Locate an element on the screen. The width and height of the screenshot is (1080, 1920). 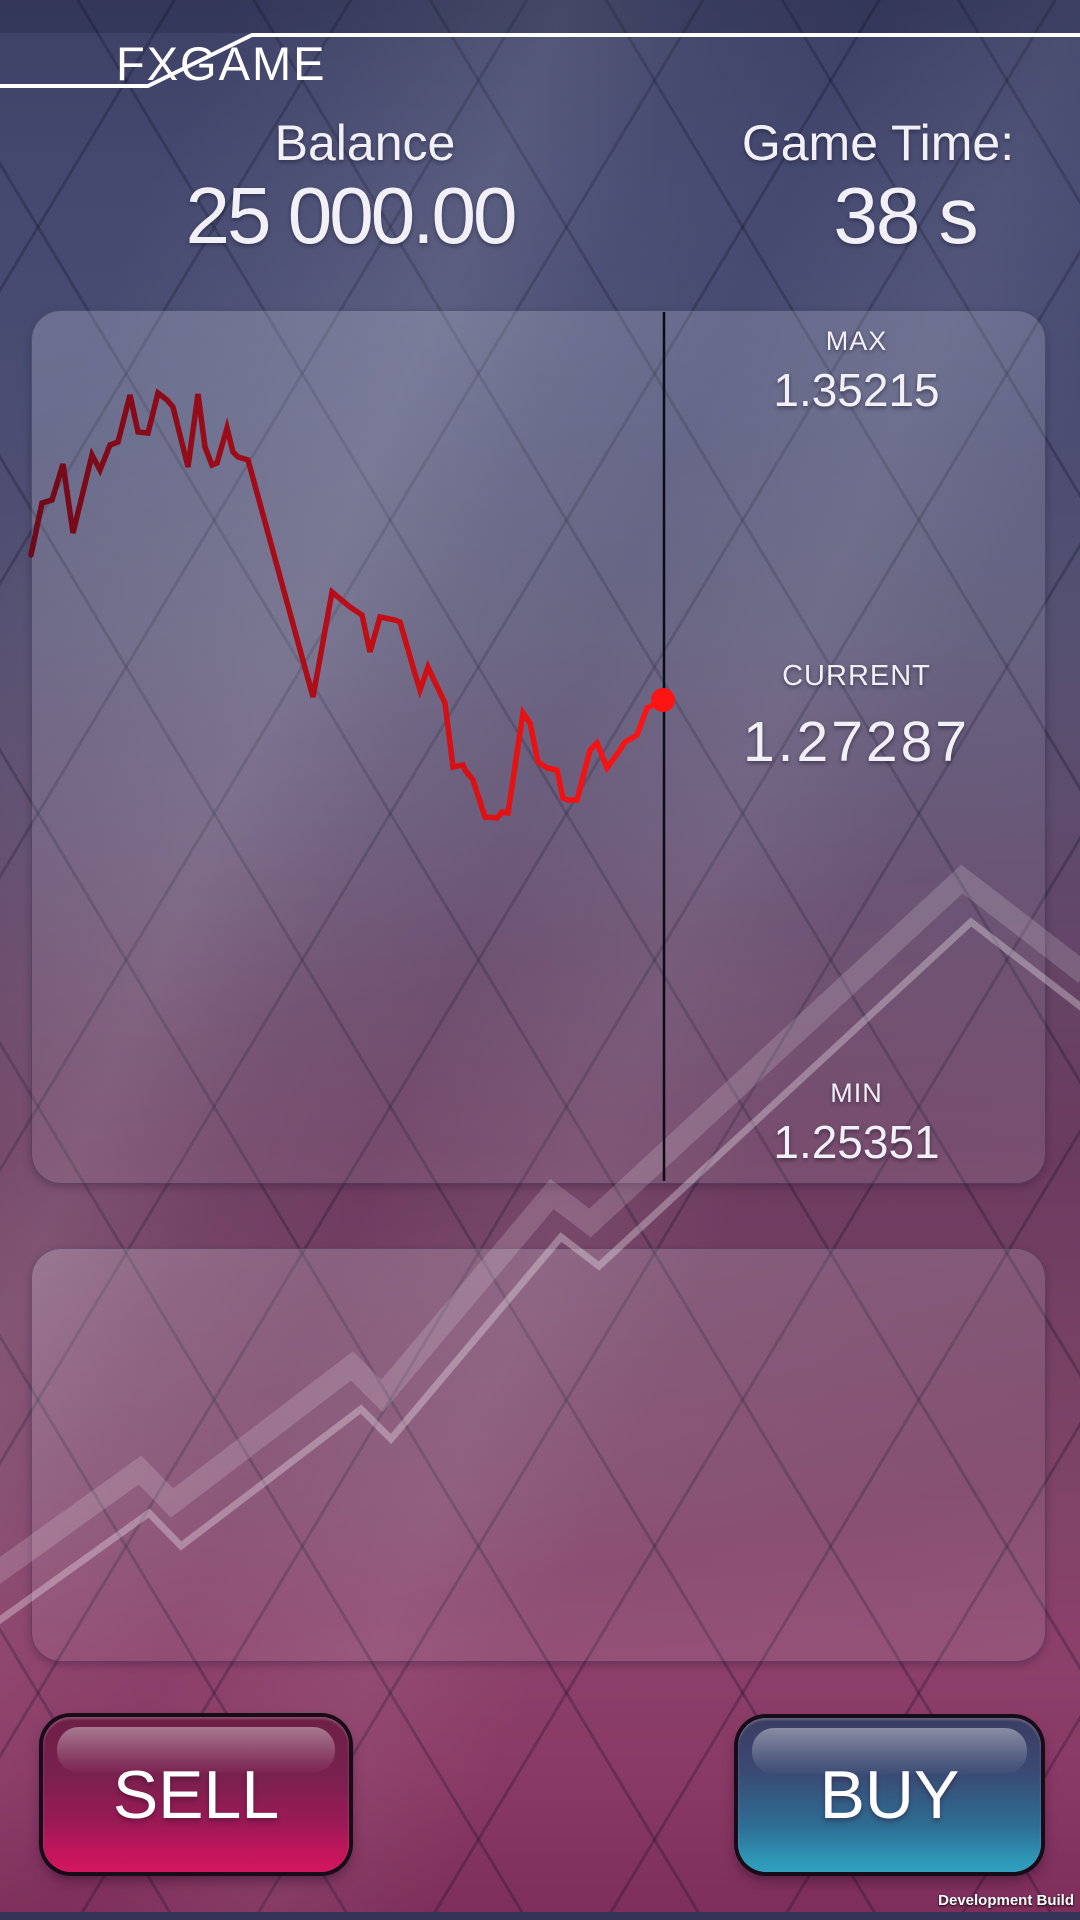
buy-button: BUY is located at coordinates (889, 1795).